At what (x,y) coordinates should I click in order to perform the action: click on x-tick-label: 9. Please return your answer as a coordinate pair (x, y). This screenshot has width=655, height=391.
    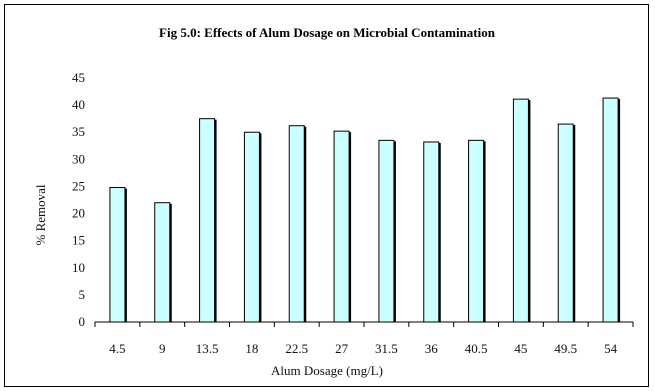
    Looking at the image, I should click on (162, 348).